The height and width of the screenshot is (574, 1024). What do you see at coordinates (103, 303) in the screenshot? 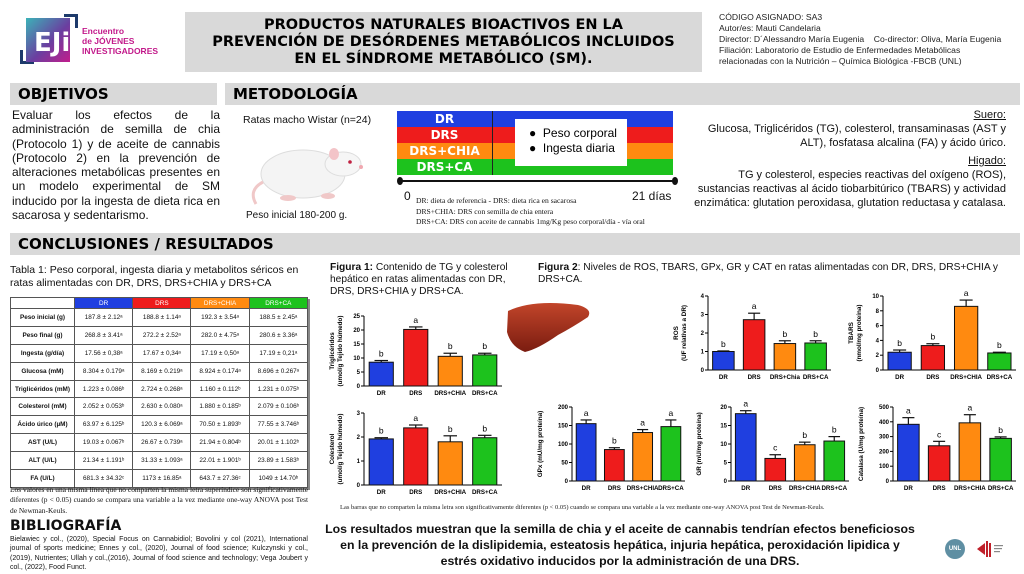
I see `column-header: DR` at bounding box center [103, 303].